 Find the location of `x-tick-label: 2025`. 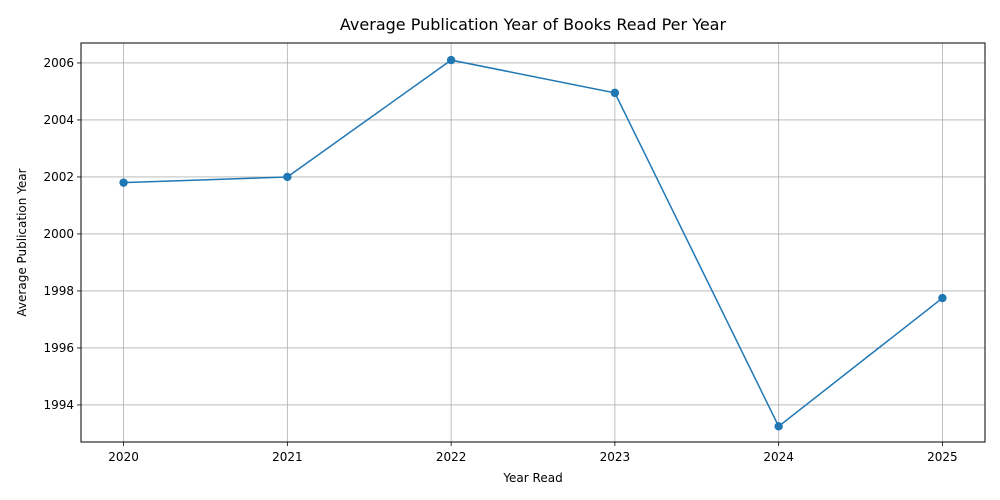

x-tick-label: 2025 is located at coordinates (942, 457).